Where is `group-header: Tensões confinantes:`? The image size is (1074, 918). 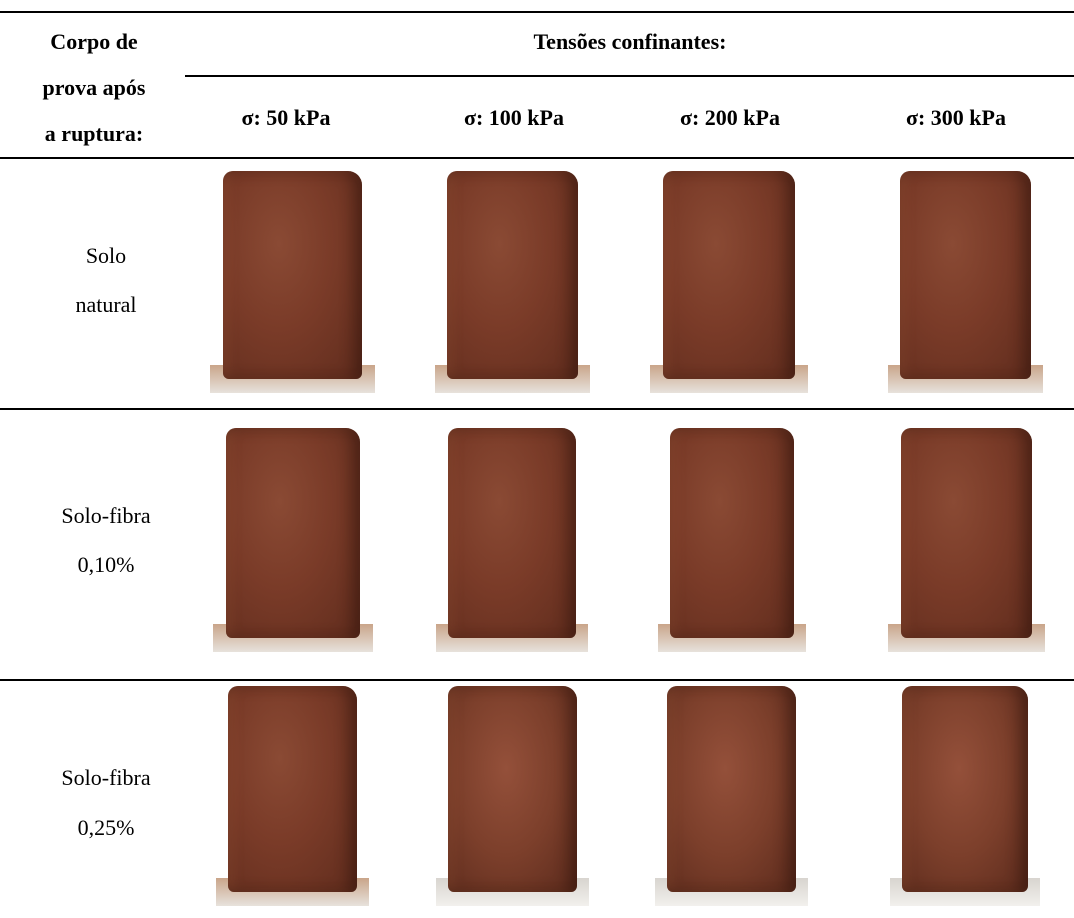
group-header: Tensões confinantes: is located at coordinates (630, 41).